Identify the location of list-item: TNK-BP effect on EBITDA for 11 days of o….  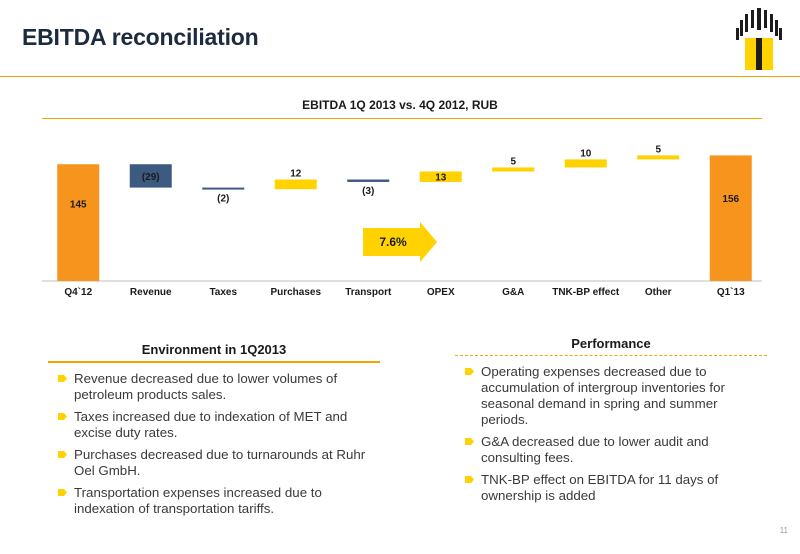
(611, 488).